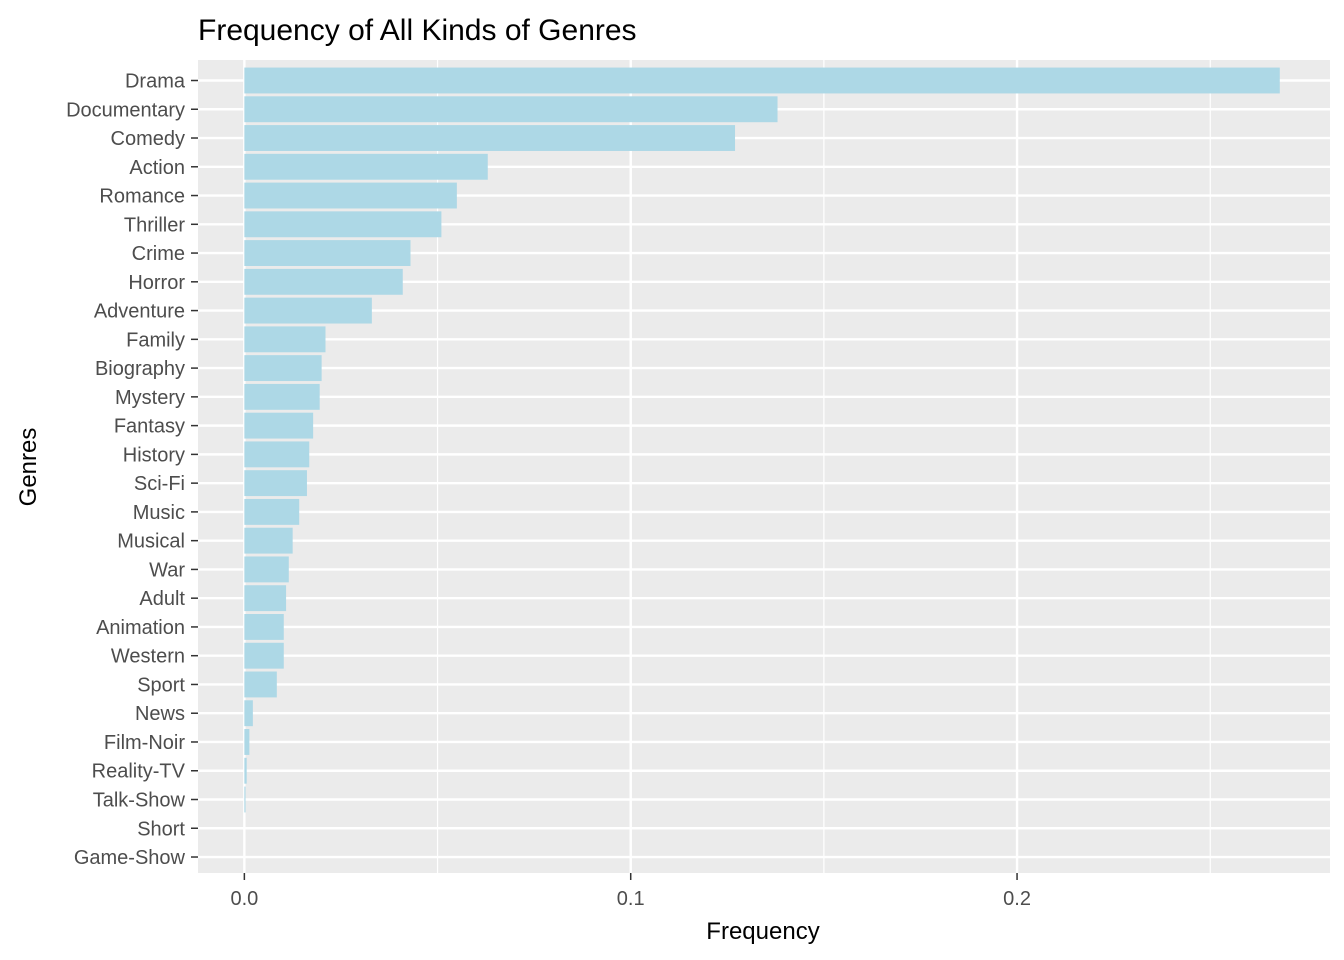  Describe the element at coordinates (142, 197) in the screenshot. I see `y-tick-label: Romance` at that location.